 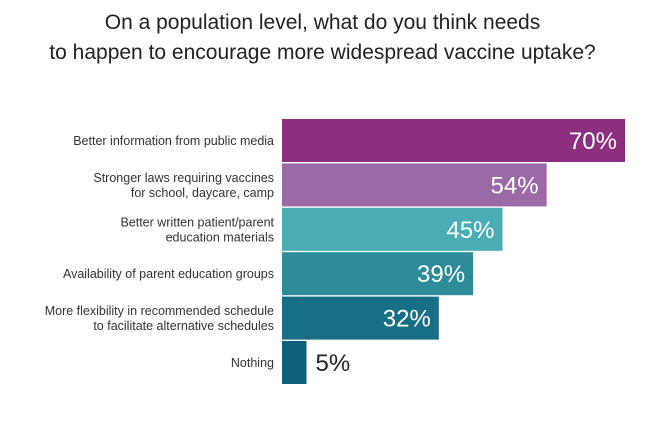 What do you see at coordinates (407, 319) in the screenshot?
I see `value-label-4: 32%` at bounding box center [407, 319].